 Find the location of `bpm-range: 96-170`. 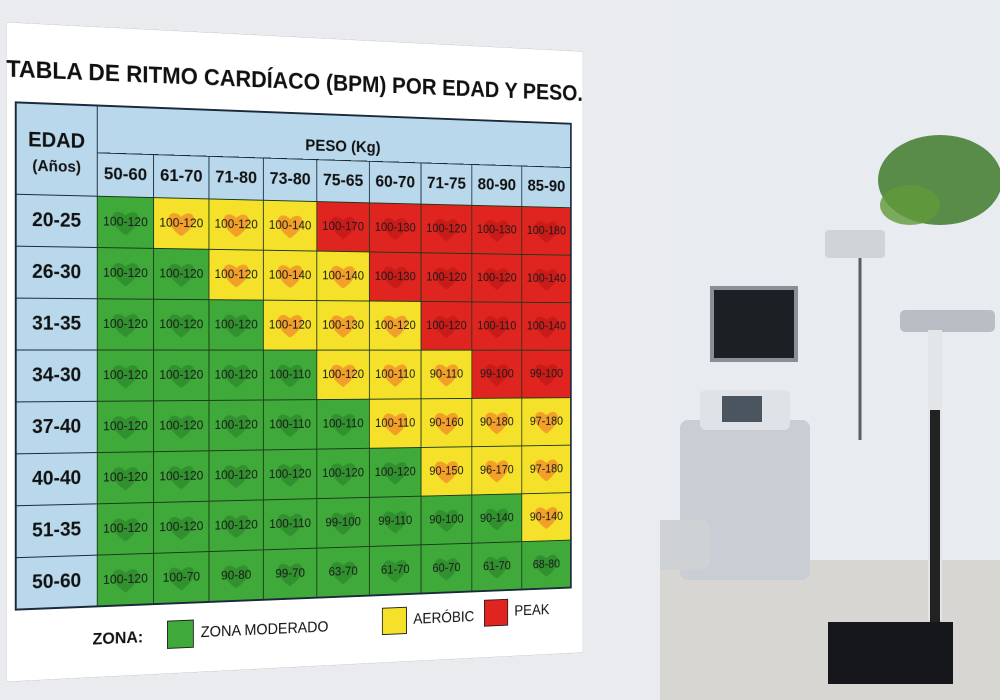

bpm-range: 96-170 is located at coordinates (497, 469).